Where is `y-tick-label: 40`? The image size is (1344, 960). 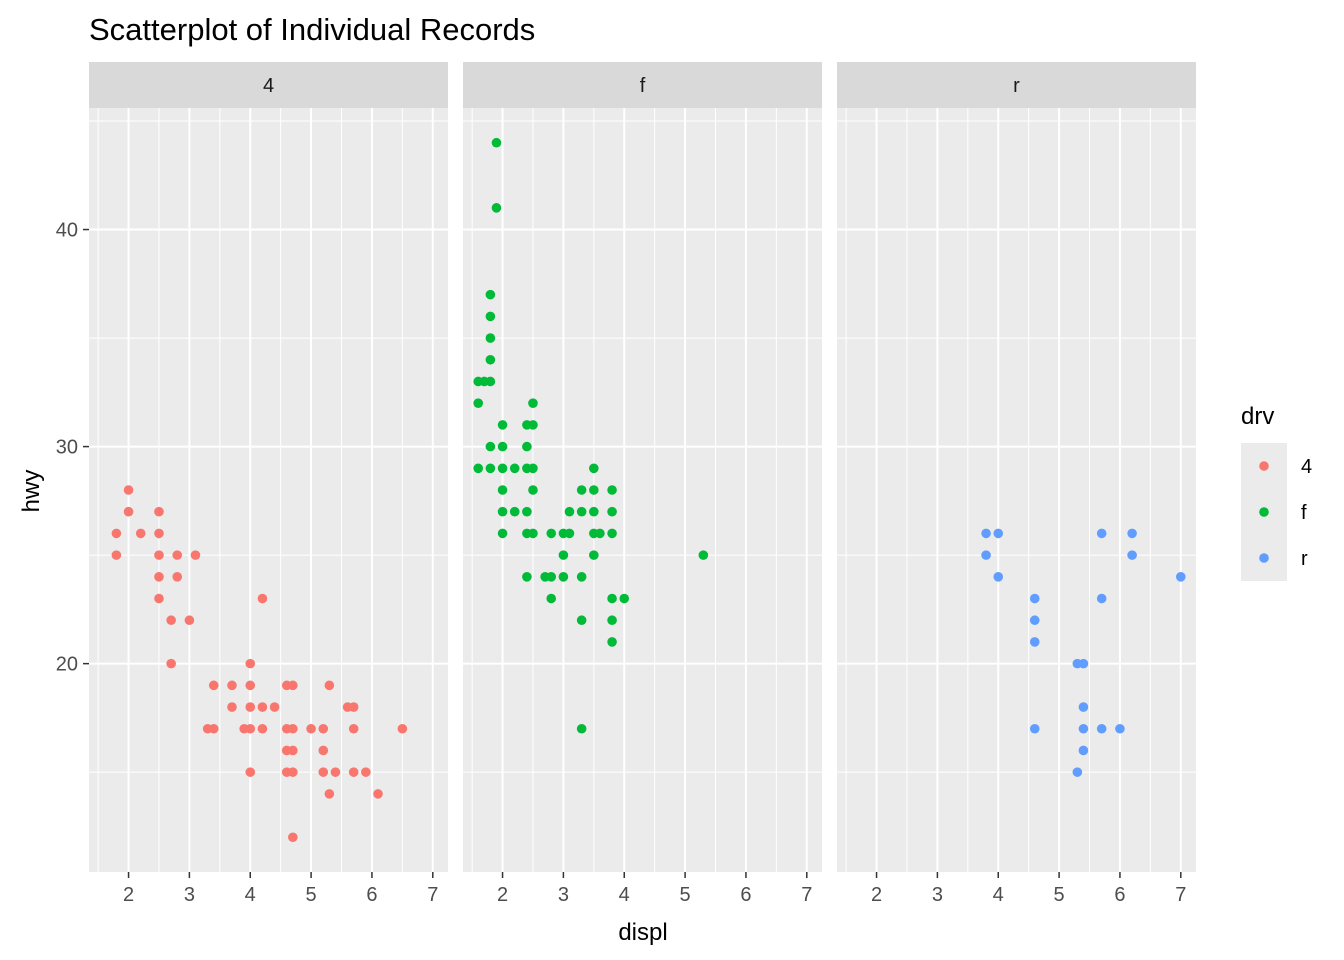
y-tick-label: 40 is located at coordinates (67, 231).